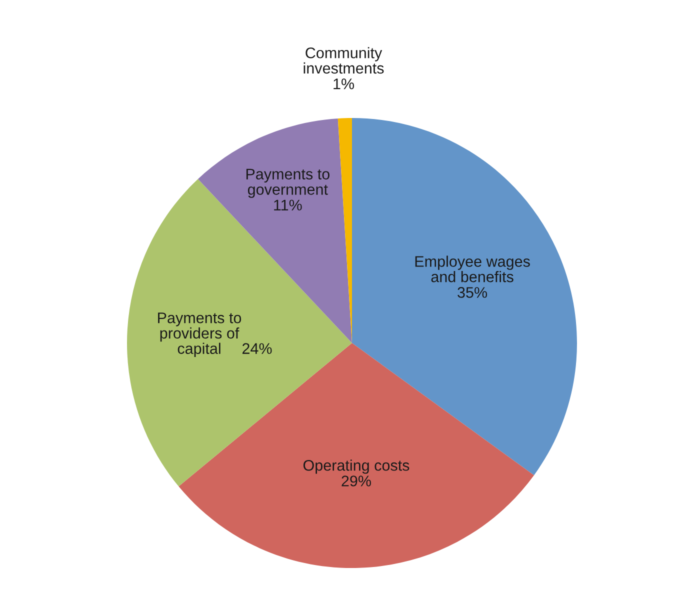  I want to click on slice-label: Operating costs, so click(356, 467).